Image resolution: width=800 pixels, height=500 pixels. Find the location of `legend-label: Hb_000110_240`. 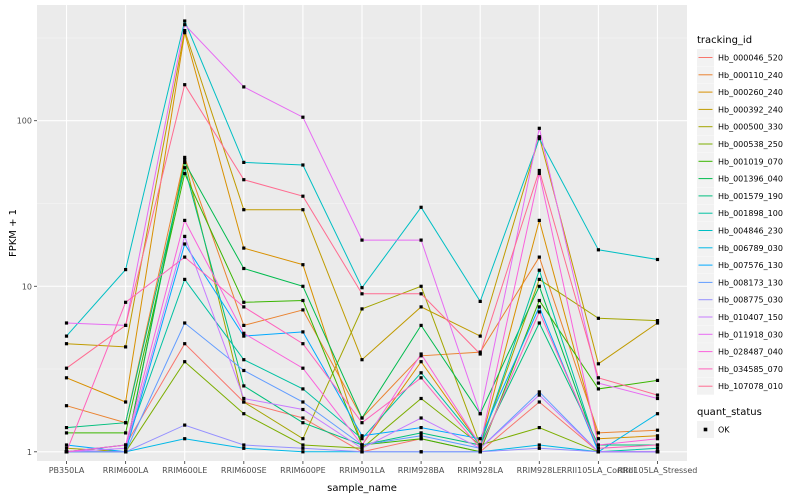

legend-label: Hb_000110_240 is located at coordinates (750, 75).